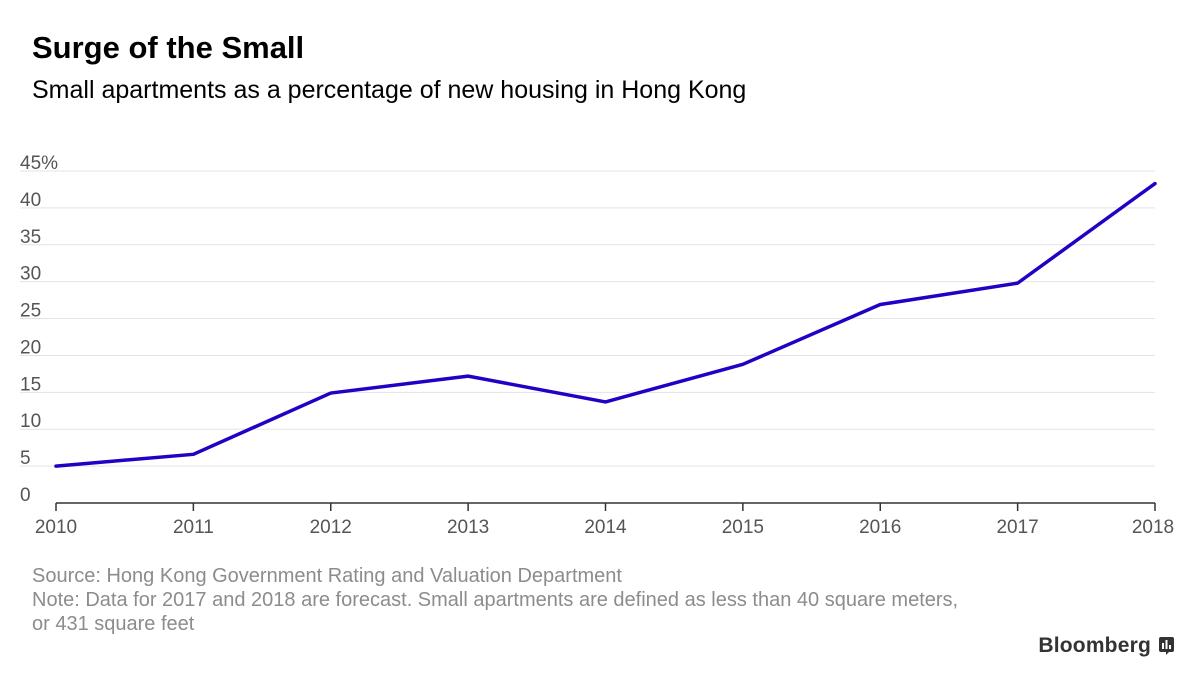  I want to click on x-tick-label: 2013, so click(468, 527).